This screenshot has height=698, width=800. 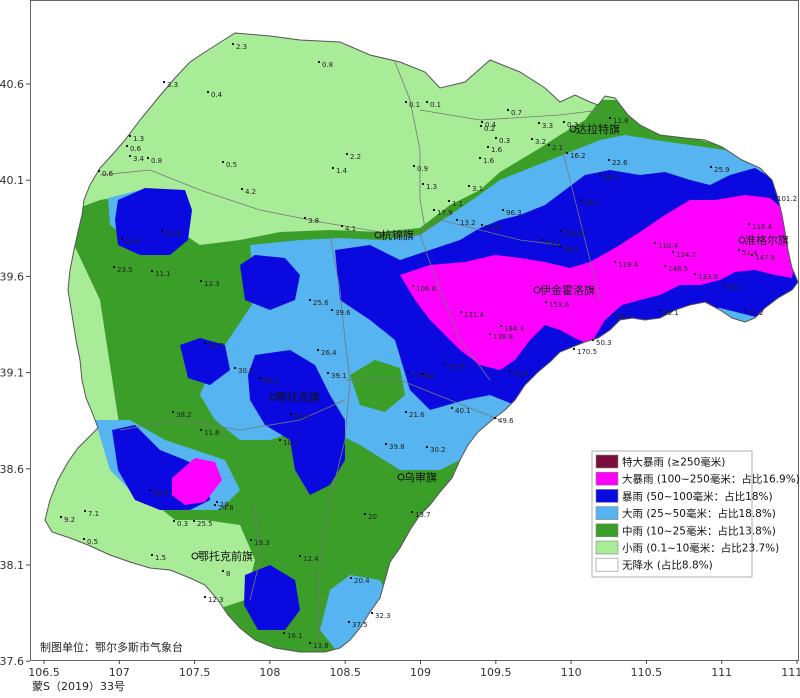 I want to click on zone-rainstorm-south, so click(x=272, y=597).